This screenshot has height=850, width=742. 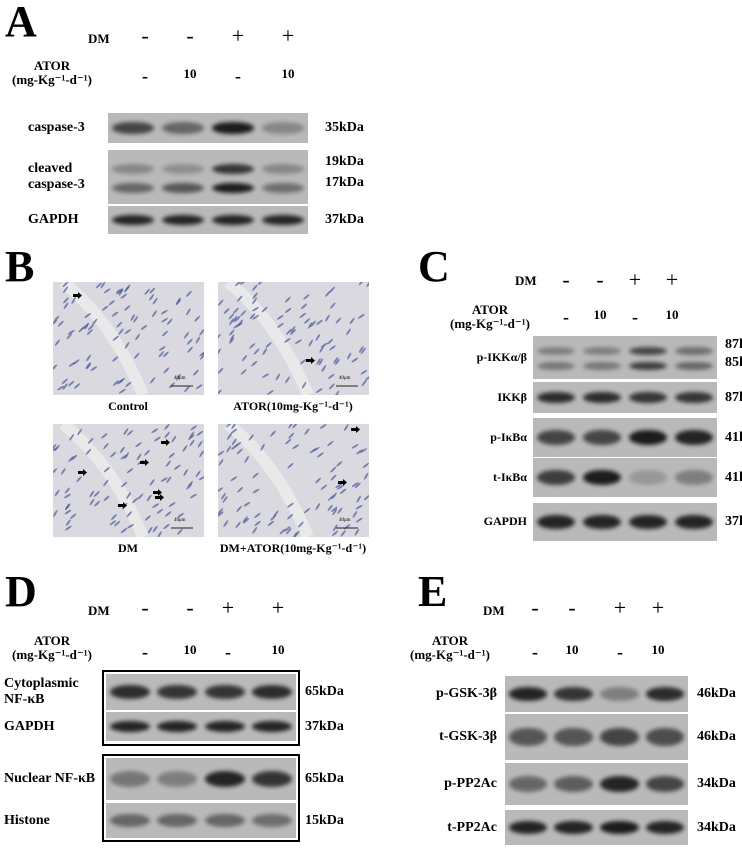 I want to click on blot-label: t-IκBα, so click(x=509, y=476).